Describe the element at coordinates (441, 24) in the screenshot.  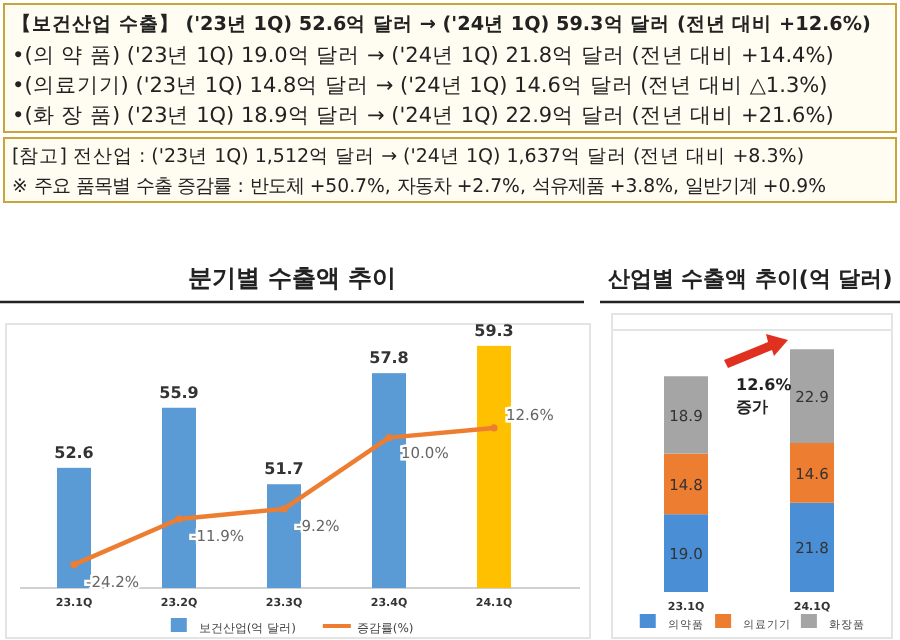
I see `text: 【보건산업 수출】 ('23년 1Q) 52.6억 달러 → ('24년 1Q) 59.3억 달러 (전년 대비 +12.6%)` at that location.